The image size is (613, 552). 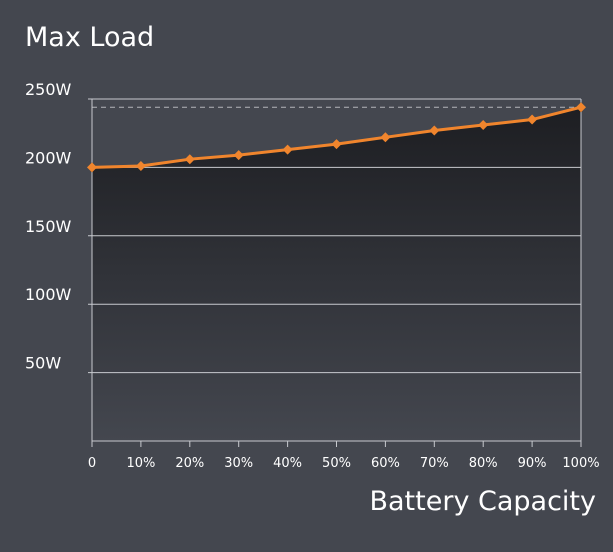 I want to click on x-tick-label: 90%, so click(x=532, y=463).